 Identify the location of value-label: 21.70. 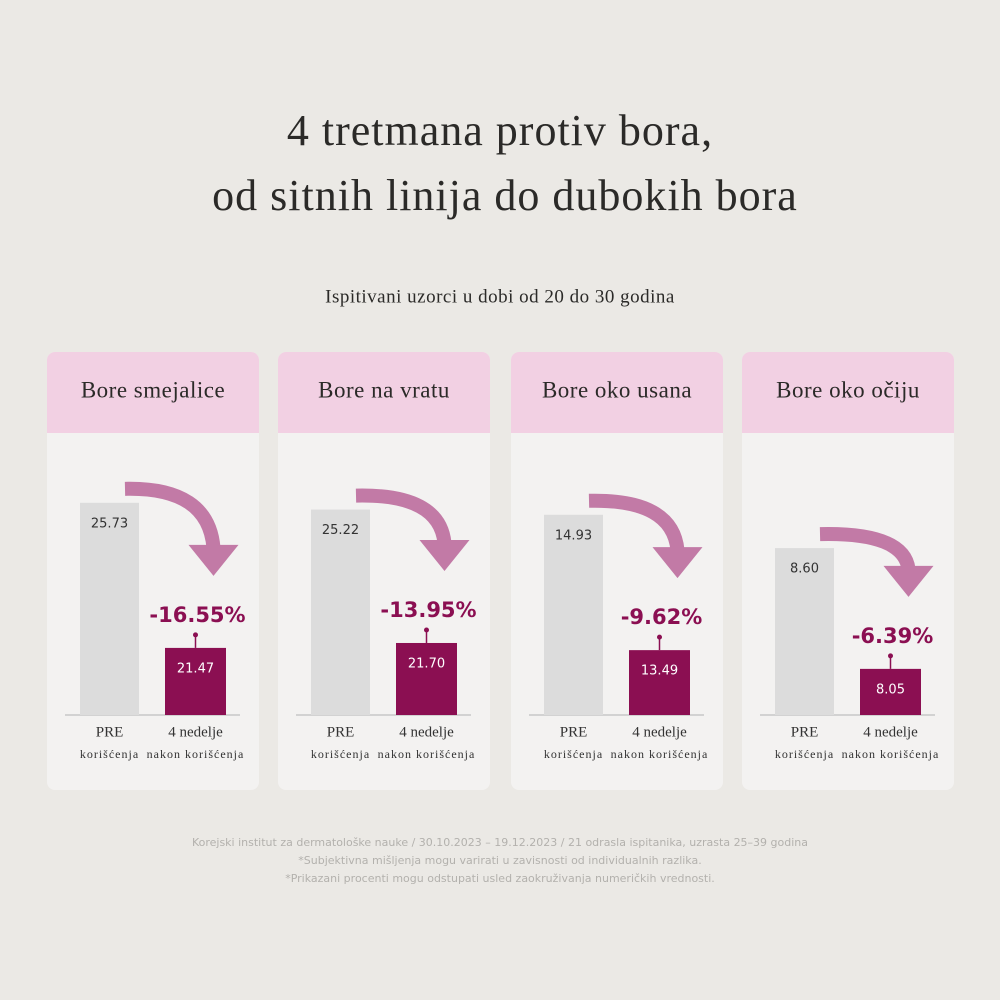
(426, 663).